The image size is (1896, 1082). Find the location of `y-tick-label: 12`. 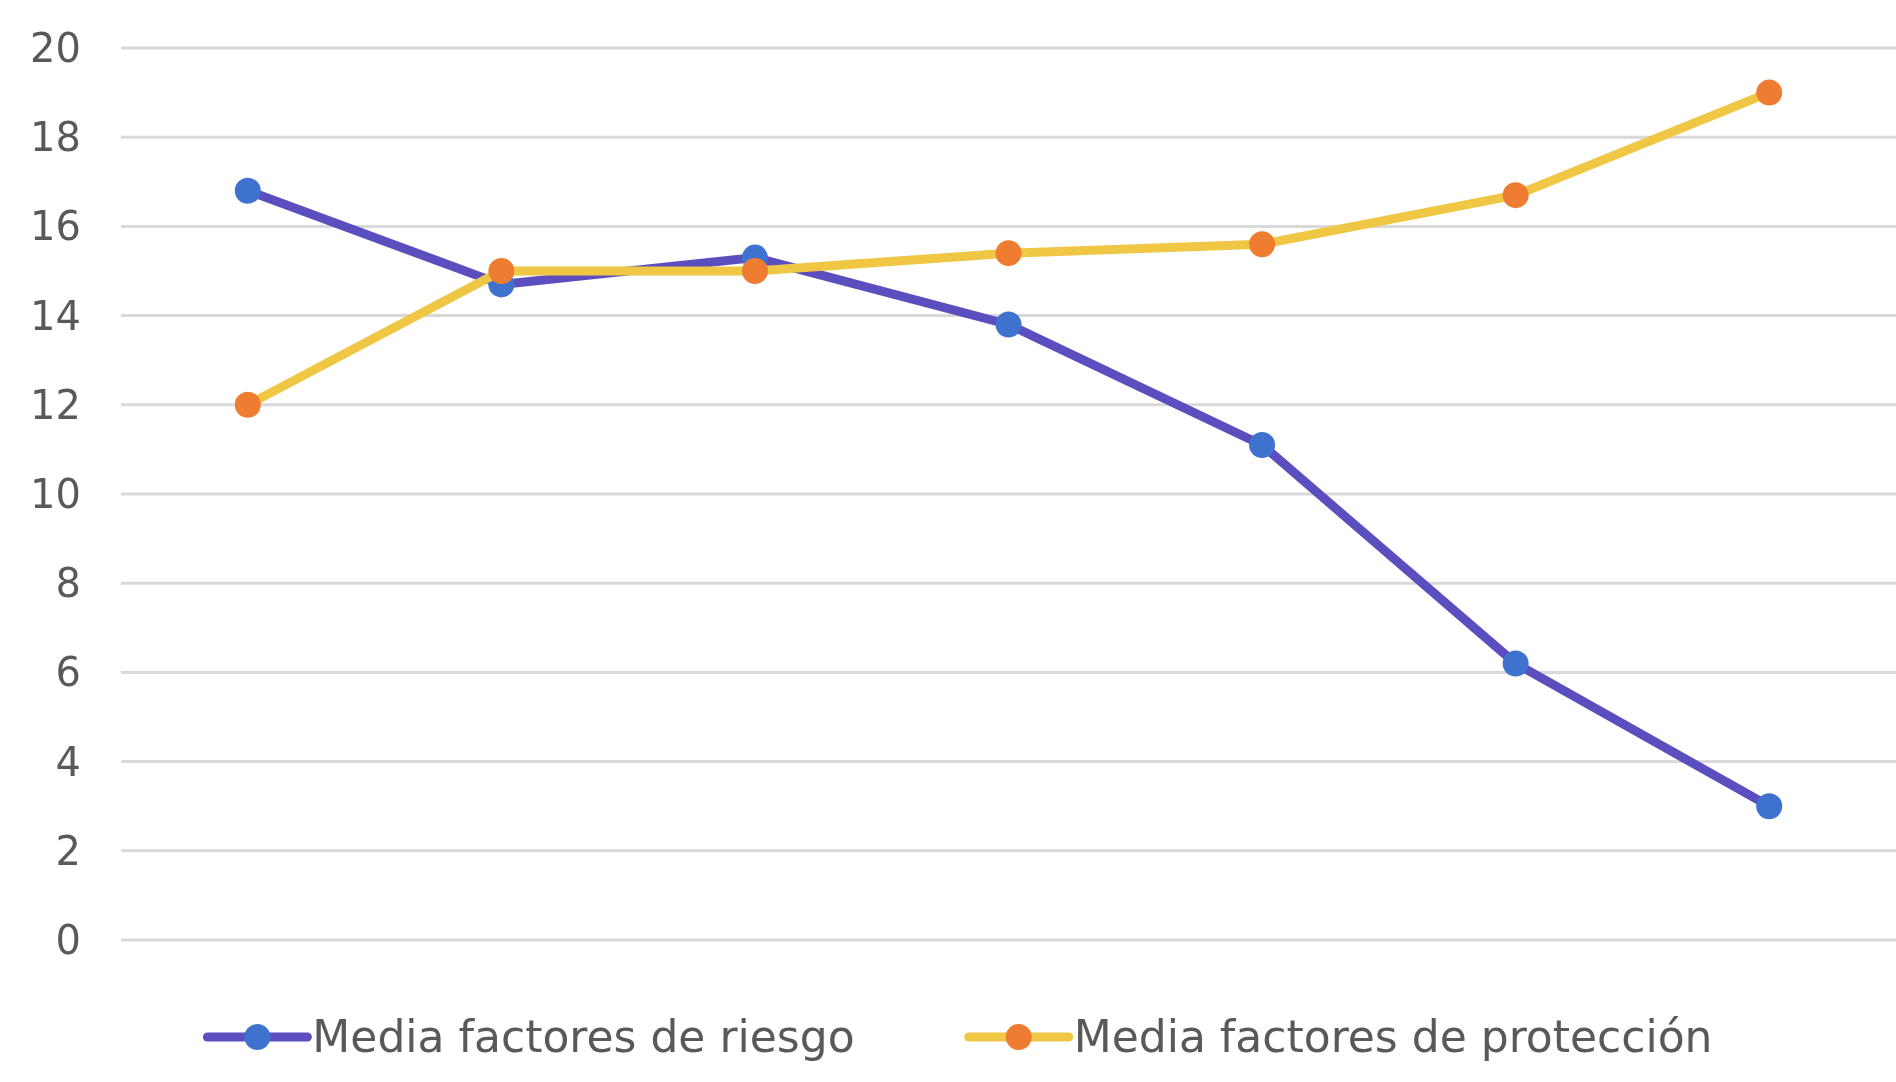

y-tick-label: 12 is located at coordinates (55, 404).